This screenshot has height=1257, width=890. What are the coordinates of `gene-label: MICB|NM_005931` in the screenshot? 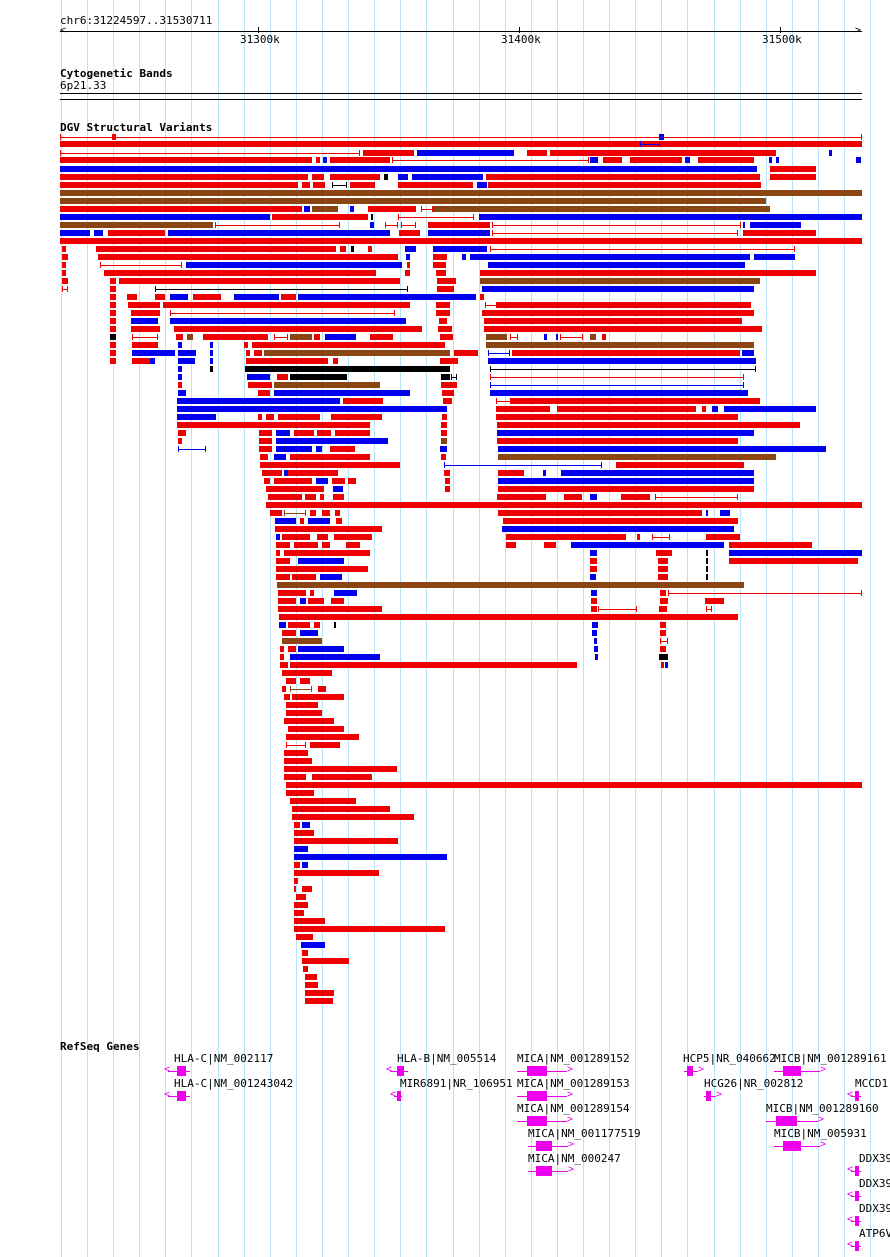 It's located at (820, 1133).